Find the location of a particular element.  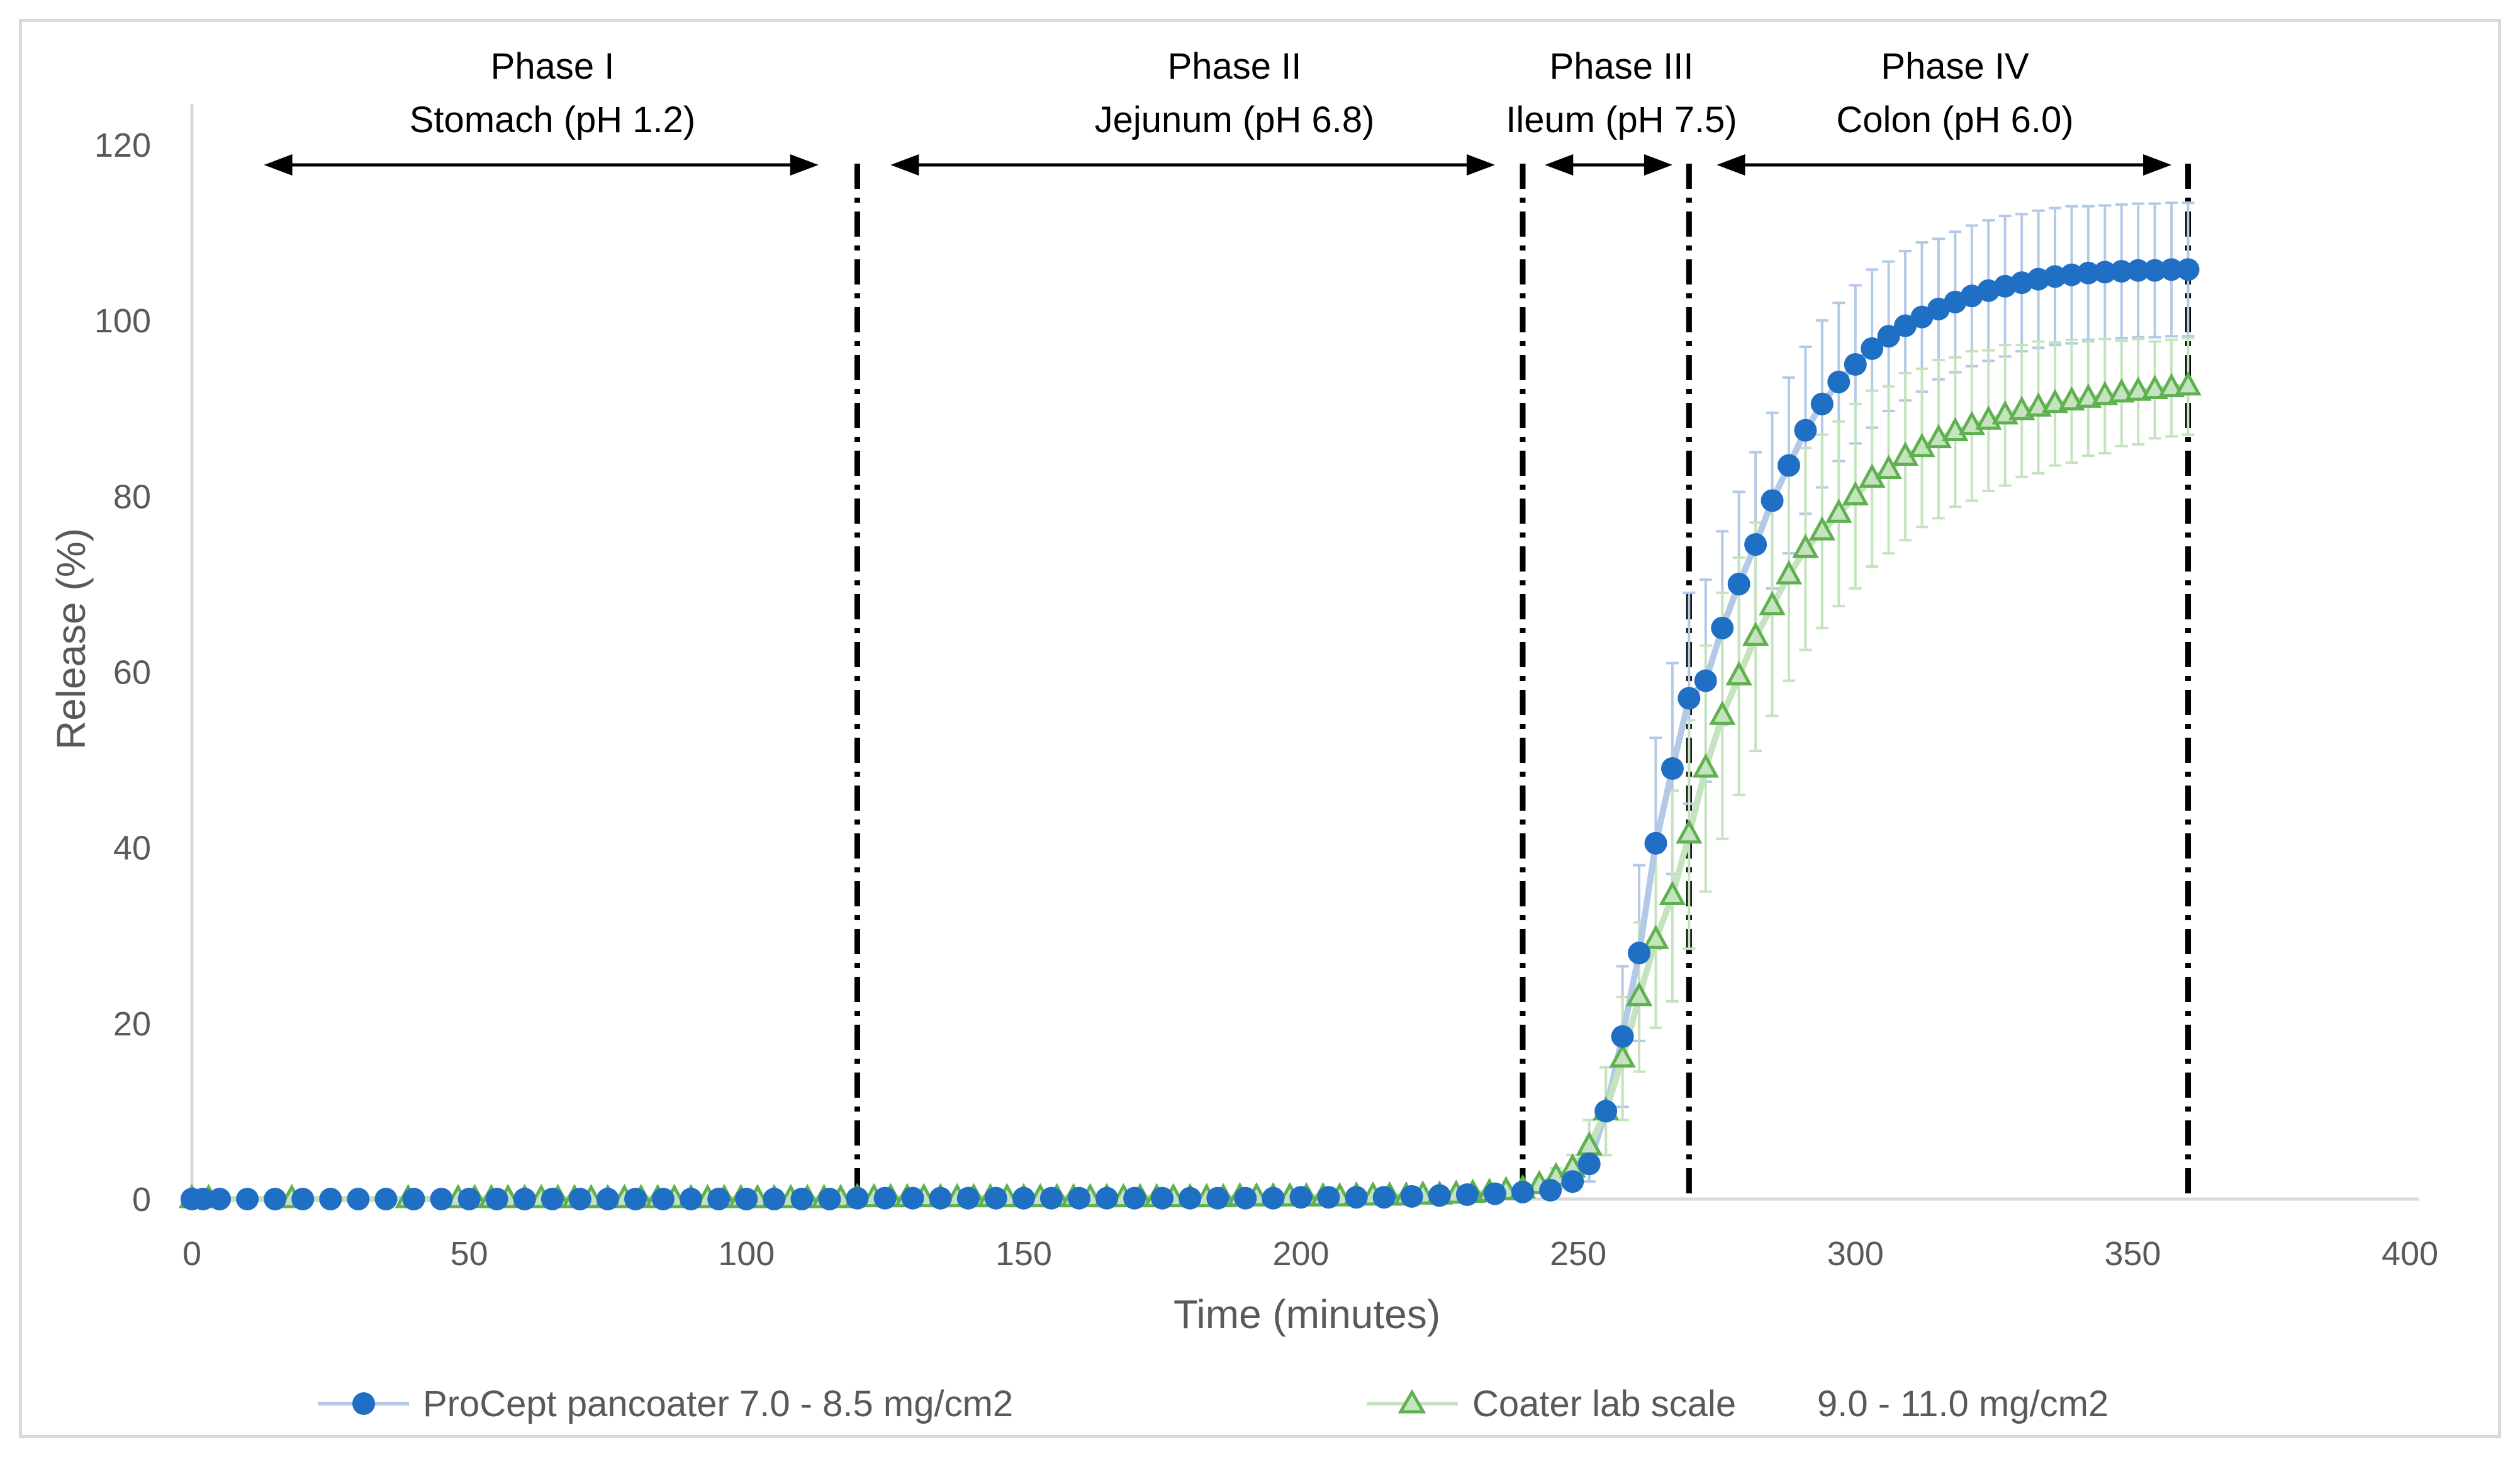

legend-item-coater: Coater lab scale 9.0 - 11.0 mg/cm2 is located at coordinates (1737, 1403).